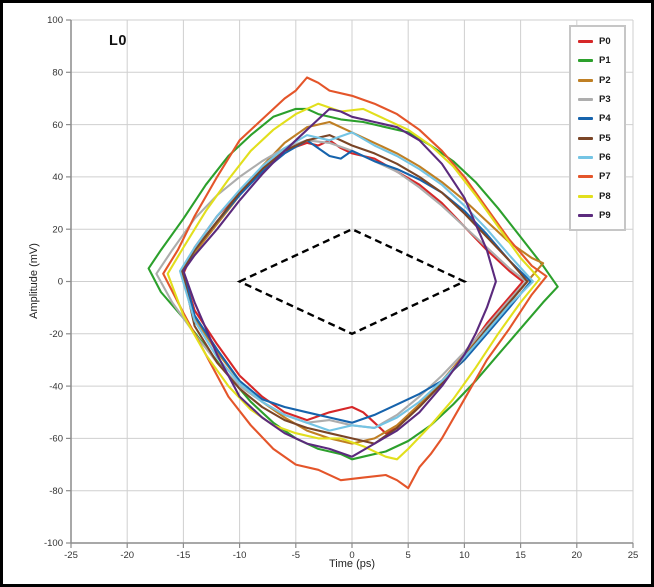 The image size is (654, 587). I want to click on x-tick-label: -5, so click(296, 555).